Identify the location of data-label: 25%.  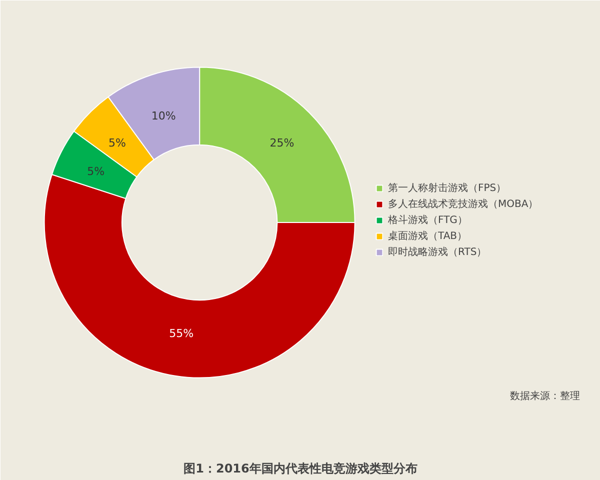
(282, 143).